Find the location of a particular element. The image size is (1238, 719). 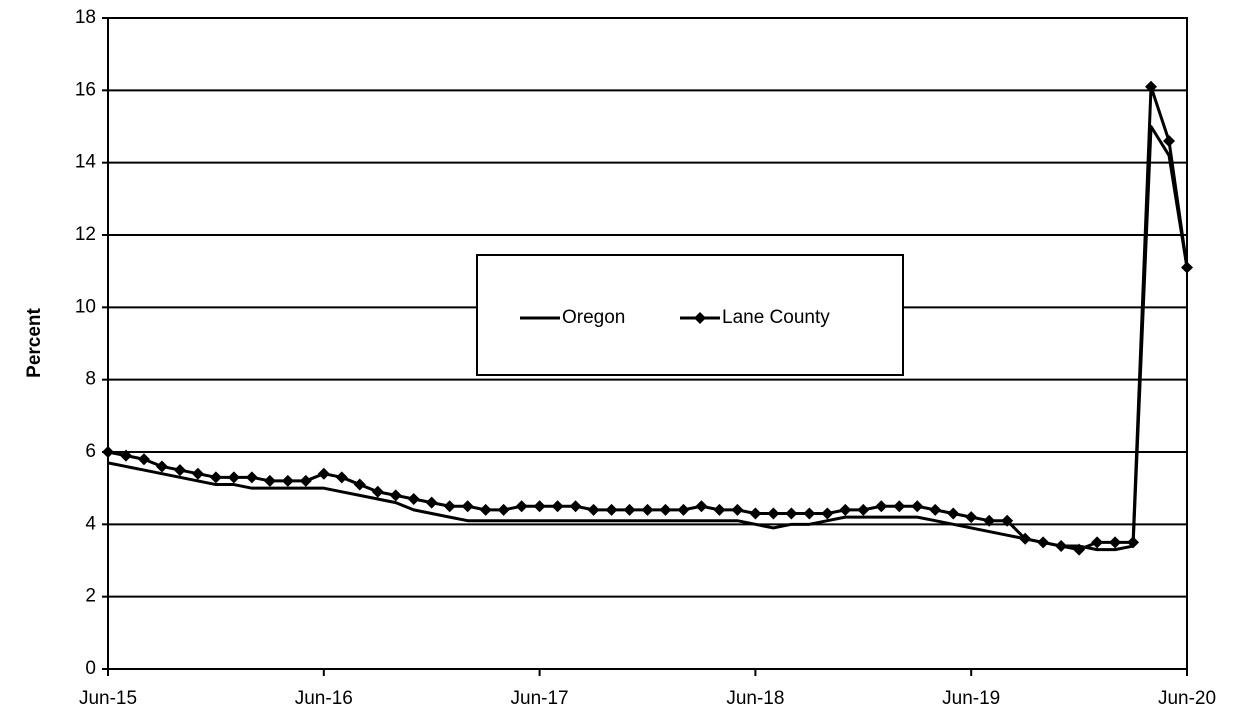

y-tick-label: 12 is located at coordinates (85, 234).